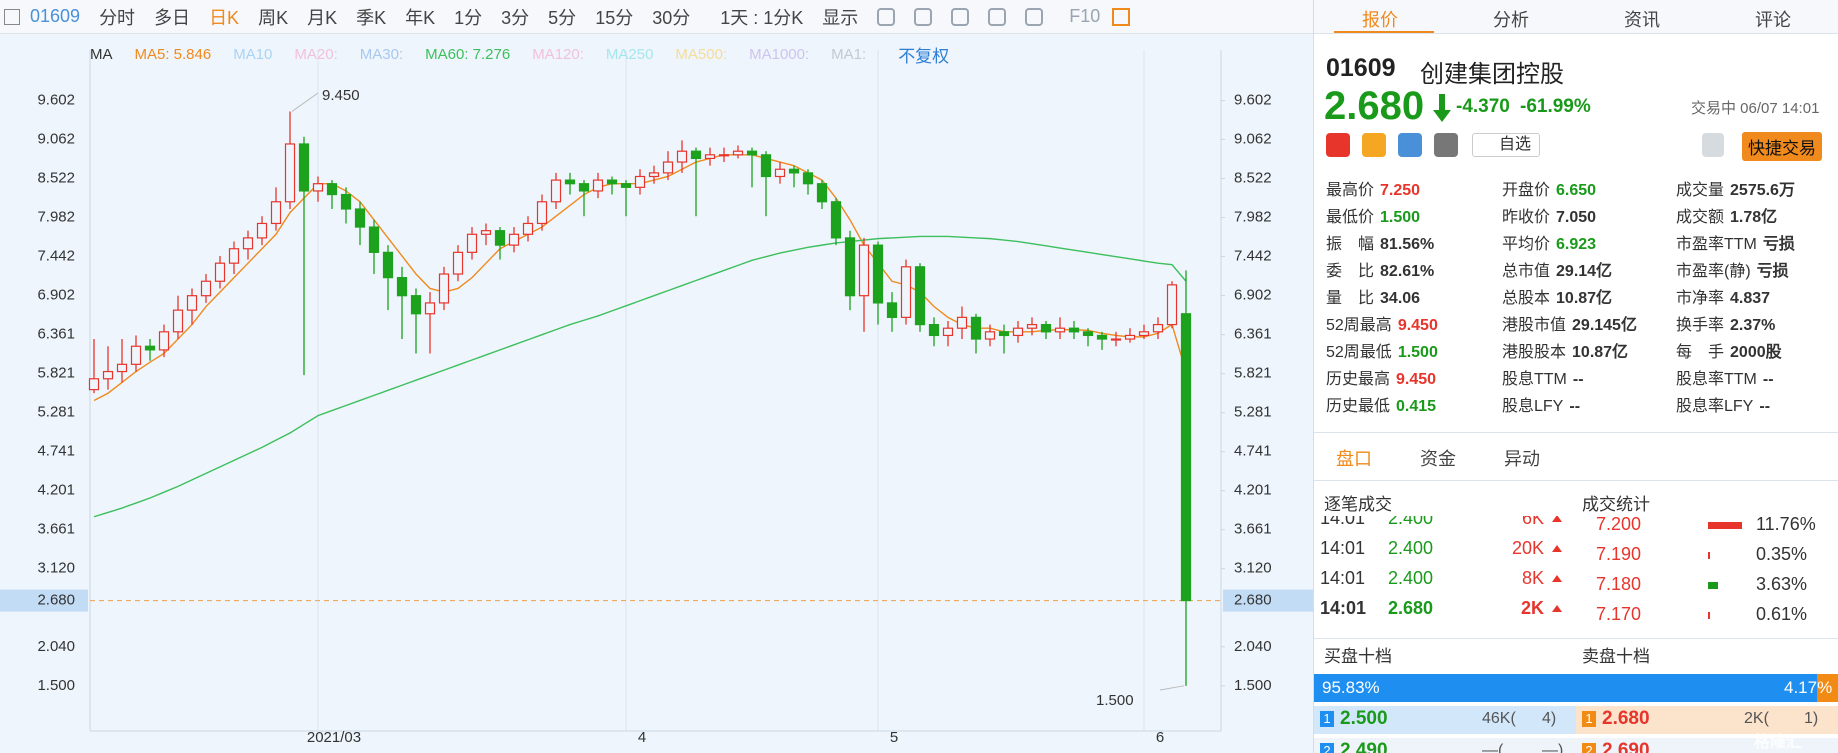 This screenshot has width=1838, height=753. Describe the element at coordinates (1541, 404) in the screenshot. I see `stat-row: 股息LFY --` at that location.